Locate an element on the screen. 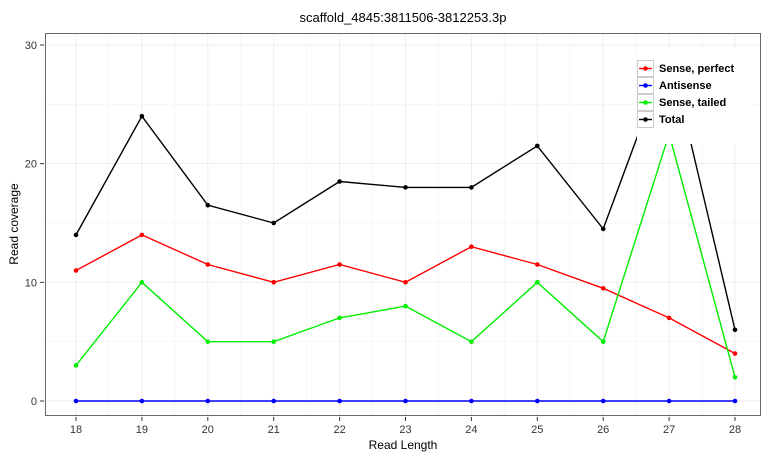 This screenshot has height=460, width=780. x-tick-label: 26 is located at coordinates (603, 430).